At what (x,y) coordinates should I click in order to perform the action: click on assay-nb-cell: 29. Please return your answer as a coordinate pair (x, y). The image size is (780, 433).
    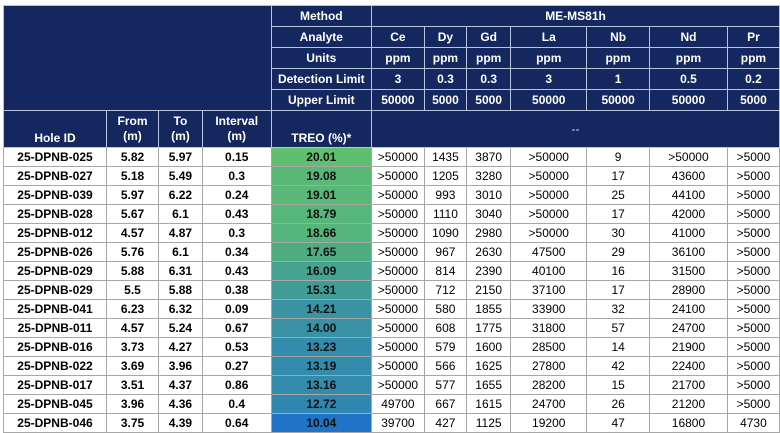
    Looking at the image, I should click on (618, 252).